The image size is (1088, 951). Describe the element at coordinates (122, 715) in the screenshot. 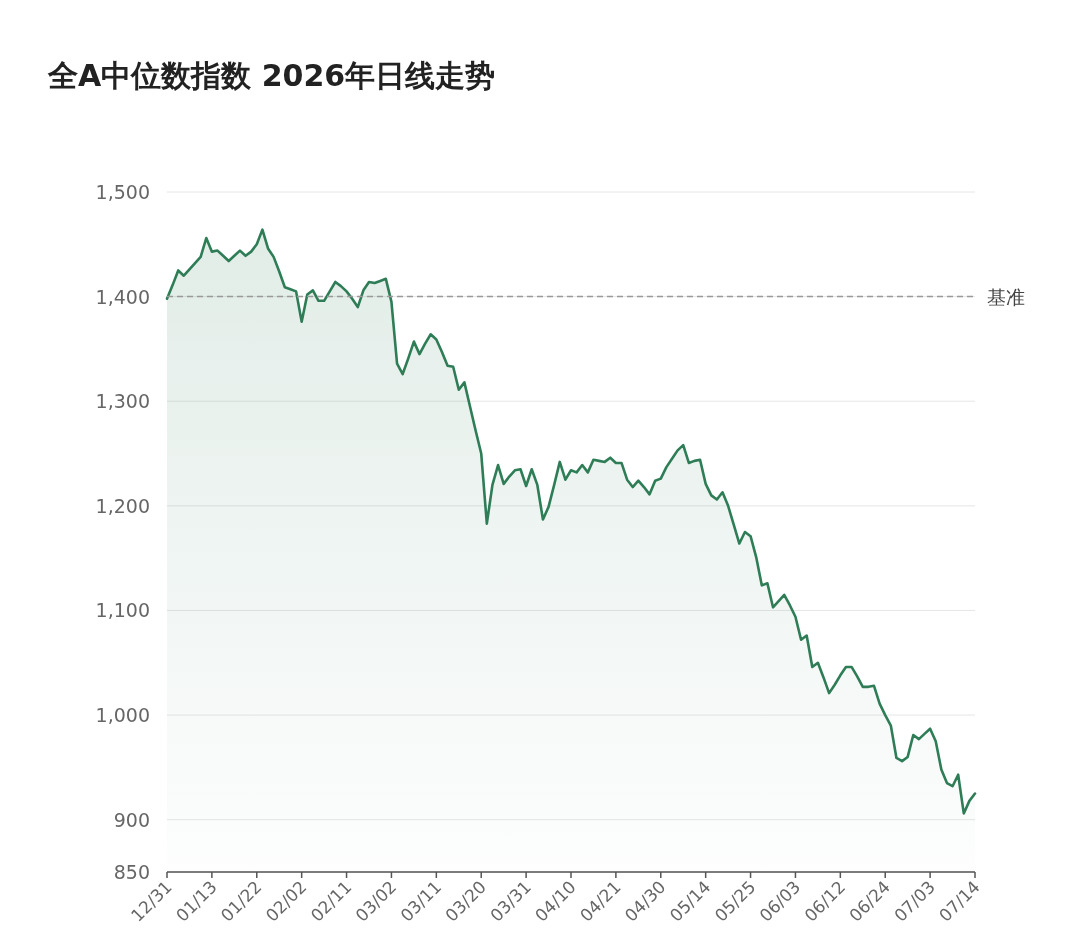

I see `y-tick-label: 1,000` at that location.